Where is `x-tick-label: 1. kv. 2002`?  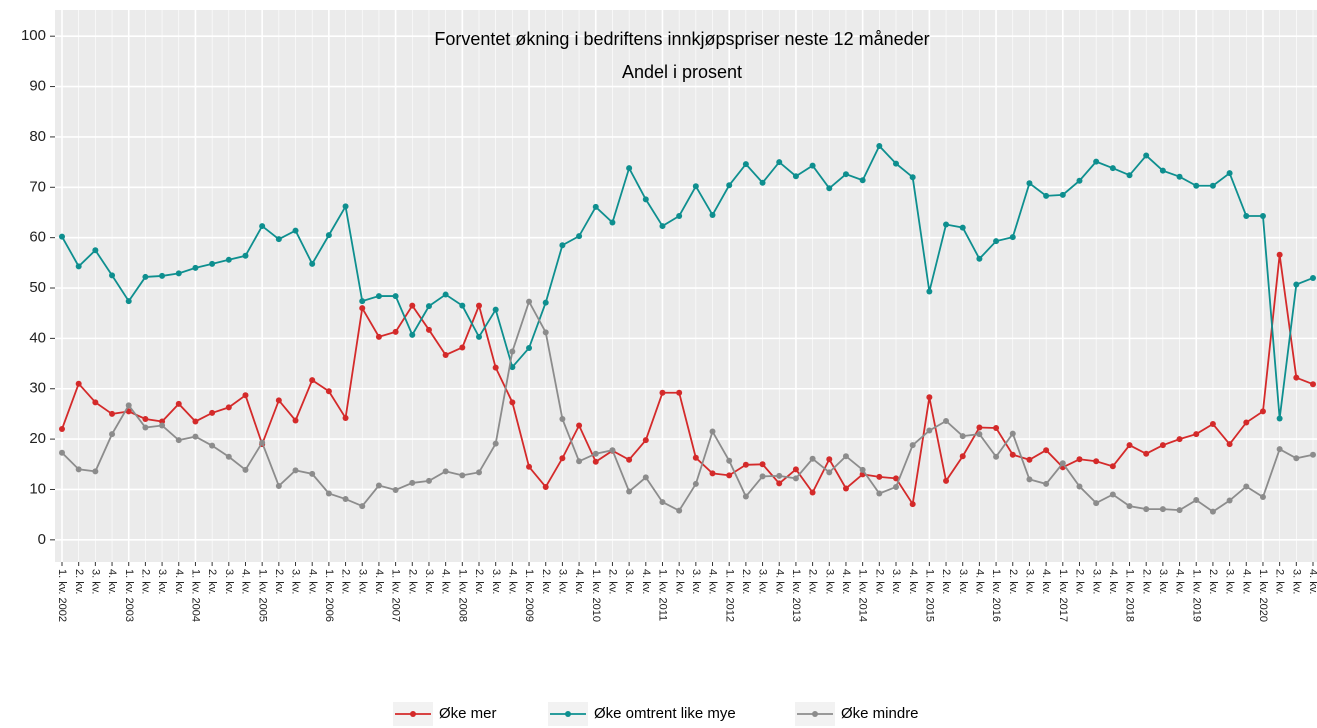
x-tick-label: 1. kv. 2002 is located at coordinates (62, 595).